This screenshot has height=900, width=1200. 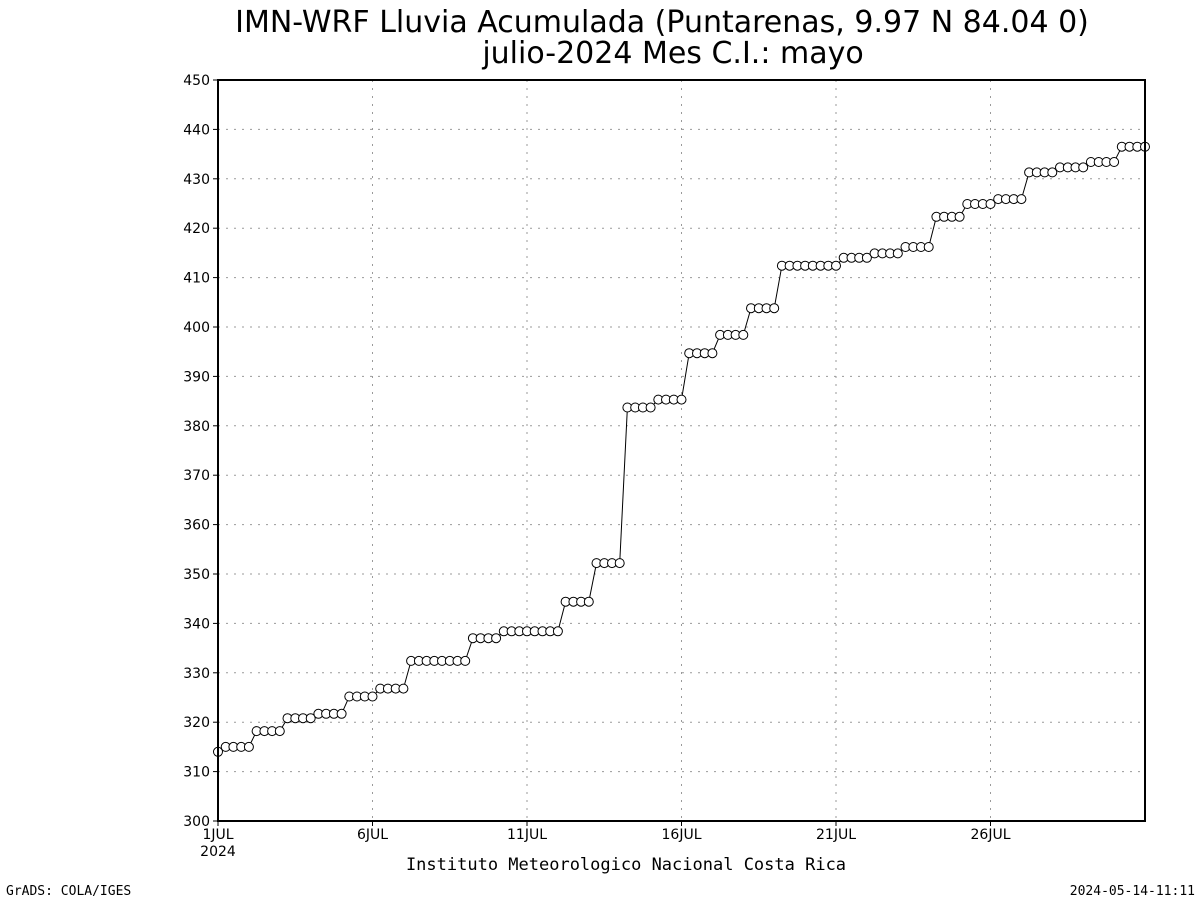 I want to click on y-tick-label: 330, so click(x=196, y=674).